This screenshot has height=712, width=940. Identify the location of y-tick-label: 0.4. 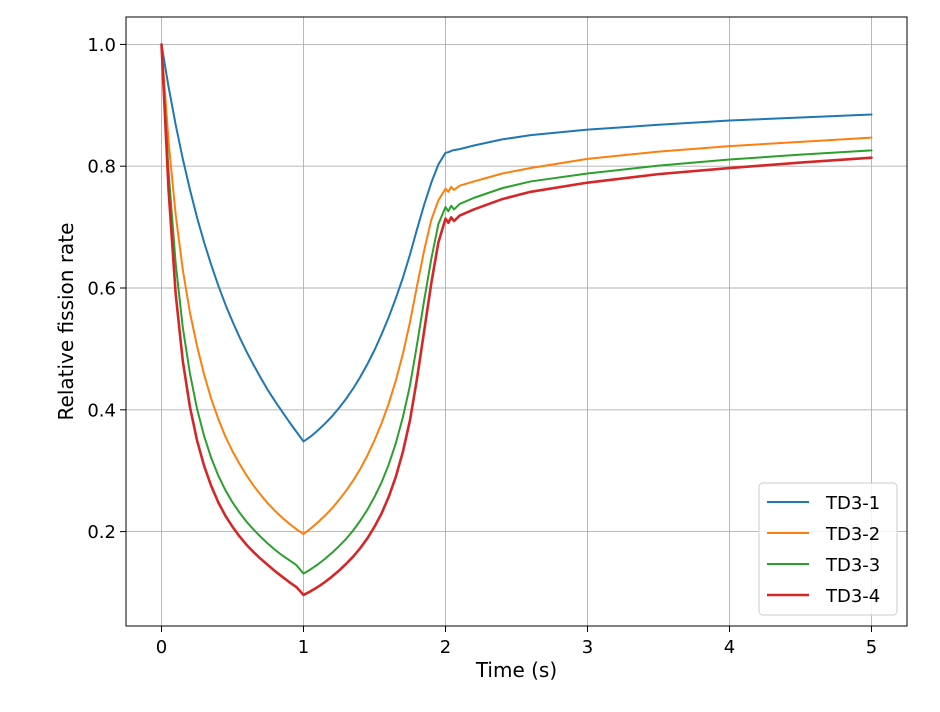
(101, 410).